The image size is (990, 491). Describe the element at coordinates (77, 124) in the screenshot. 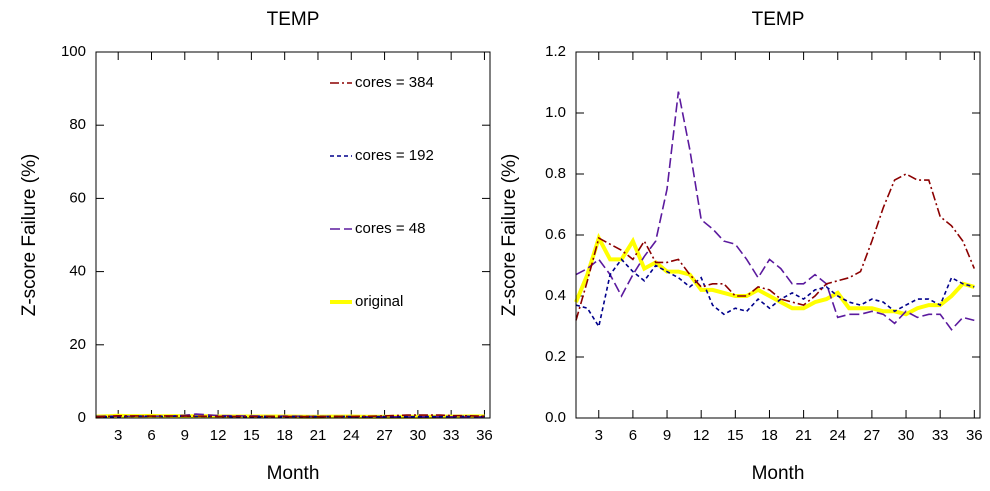

I see `y-tick-label: 80` at that location.